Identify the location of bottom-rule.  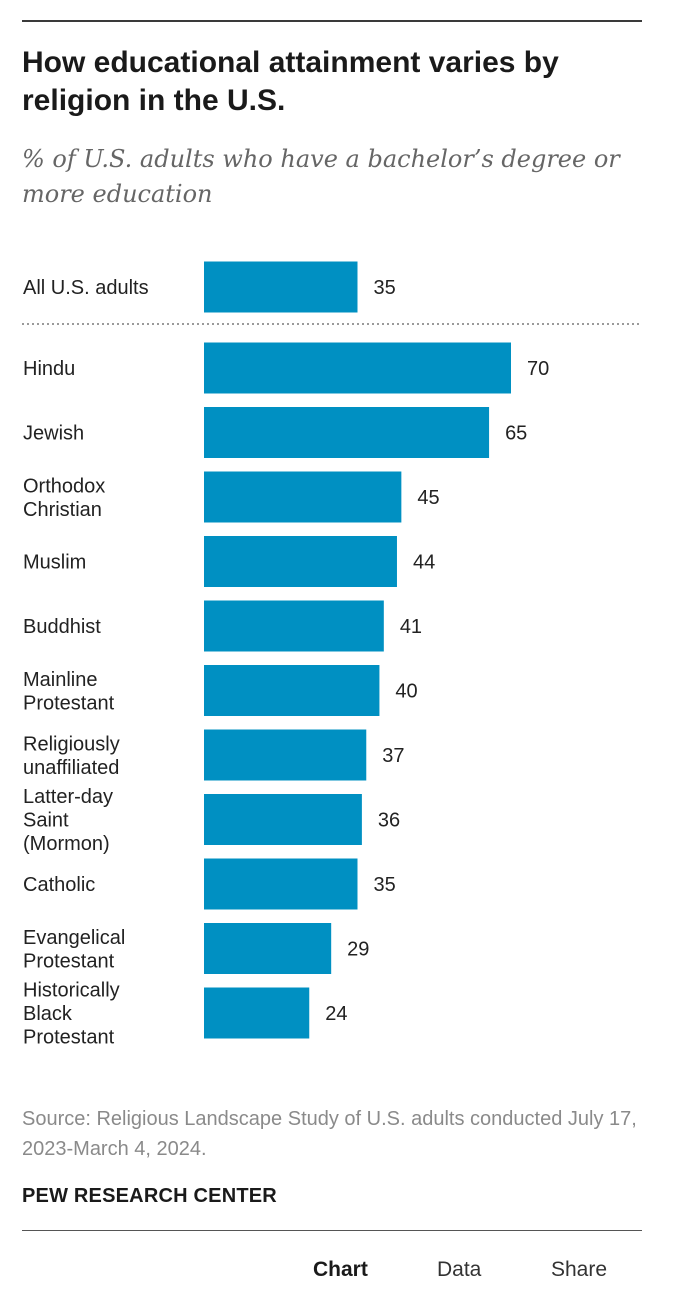
(332, 1230).